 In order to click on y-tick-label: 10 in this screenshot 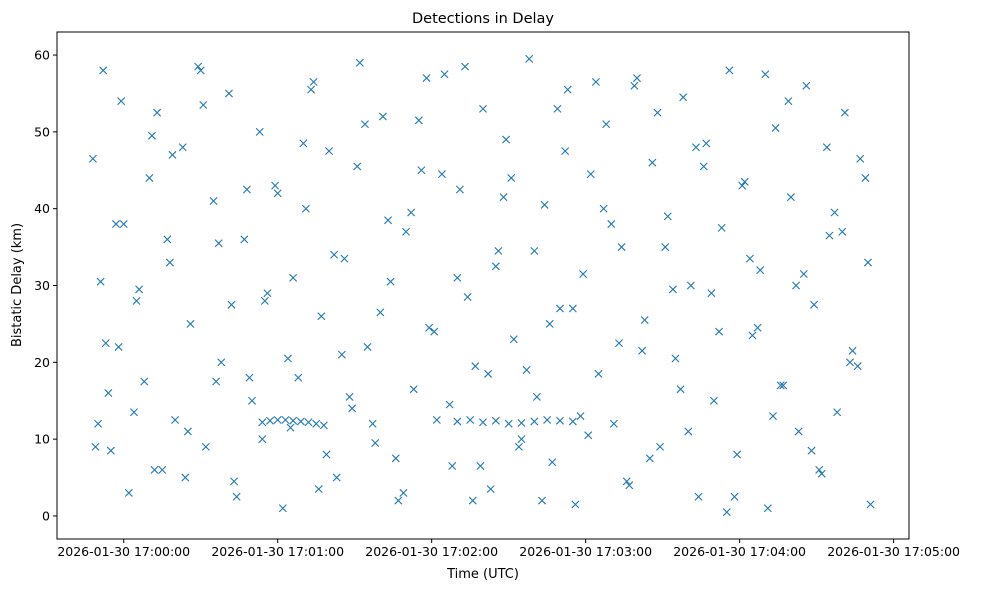, I will do `click(42, 439)`.